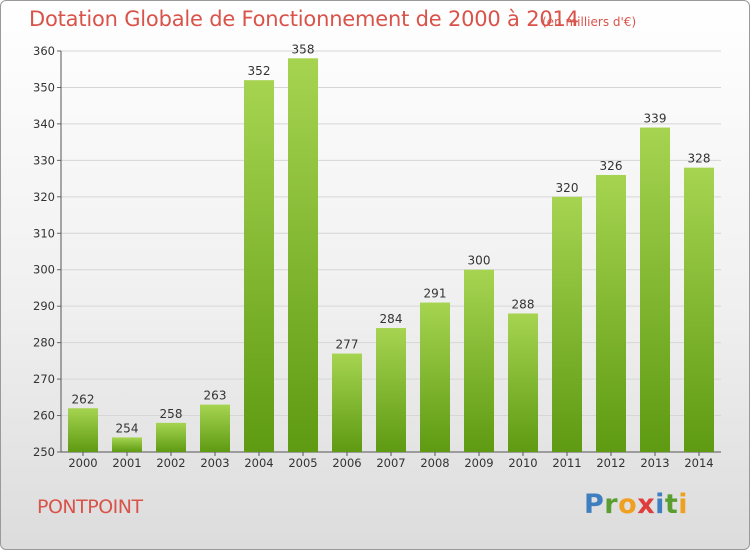  What do you see at coordinates (522, 463) in the screenshot?
I see `x-tick-label-2010: 2010` at bounding box center [522, 463].